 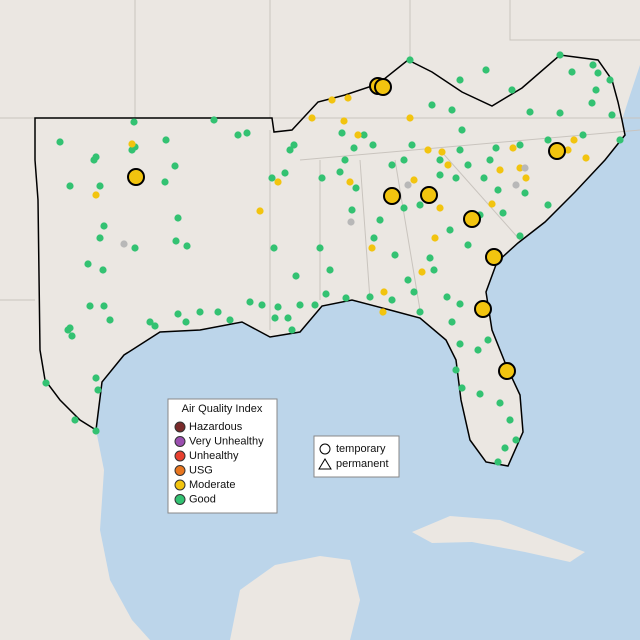 I want to click on shape-legend-label: permanent, so click(x=362, y=464).